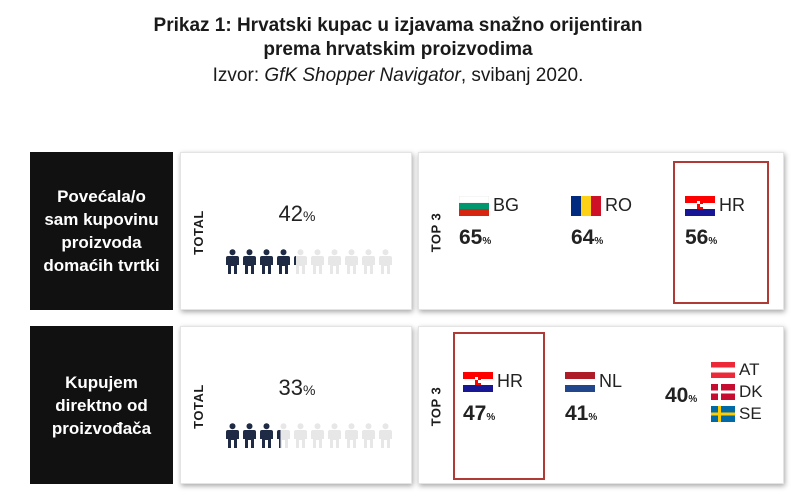  I want to click on bulgaria-flag-icon, so click(474, 205).